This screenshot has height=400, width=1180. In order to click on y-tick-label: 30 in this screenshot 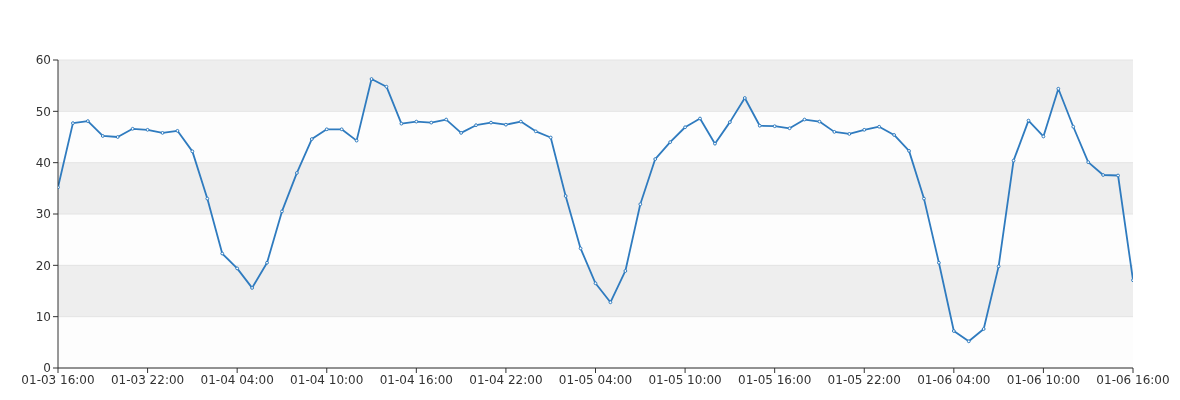, I will do `click(43, 214)`.